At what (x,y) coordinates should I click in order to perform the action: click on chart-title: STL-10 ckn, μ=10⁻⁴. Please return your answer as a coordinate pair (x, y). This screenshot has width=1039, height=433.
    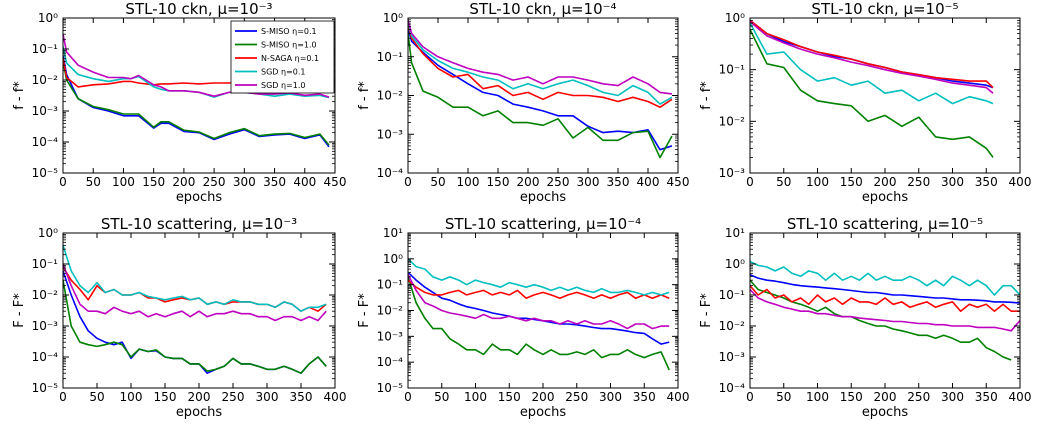
    Looking at the image, I should click on (542, 9).